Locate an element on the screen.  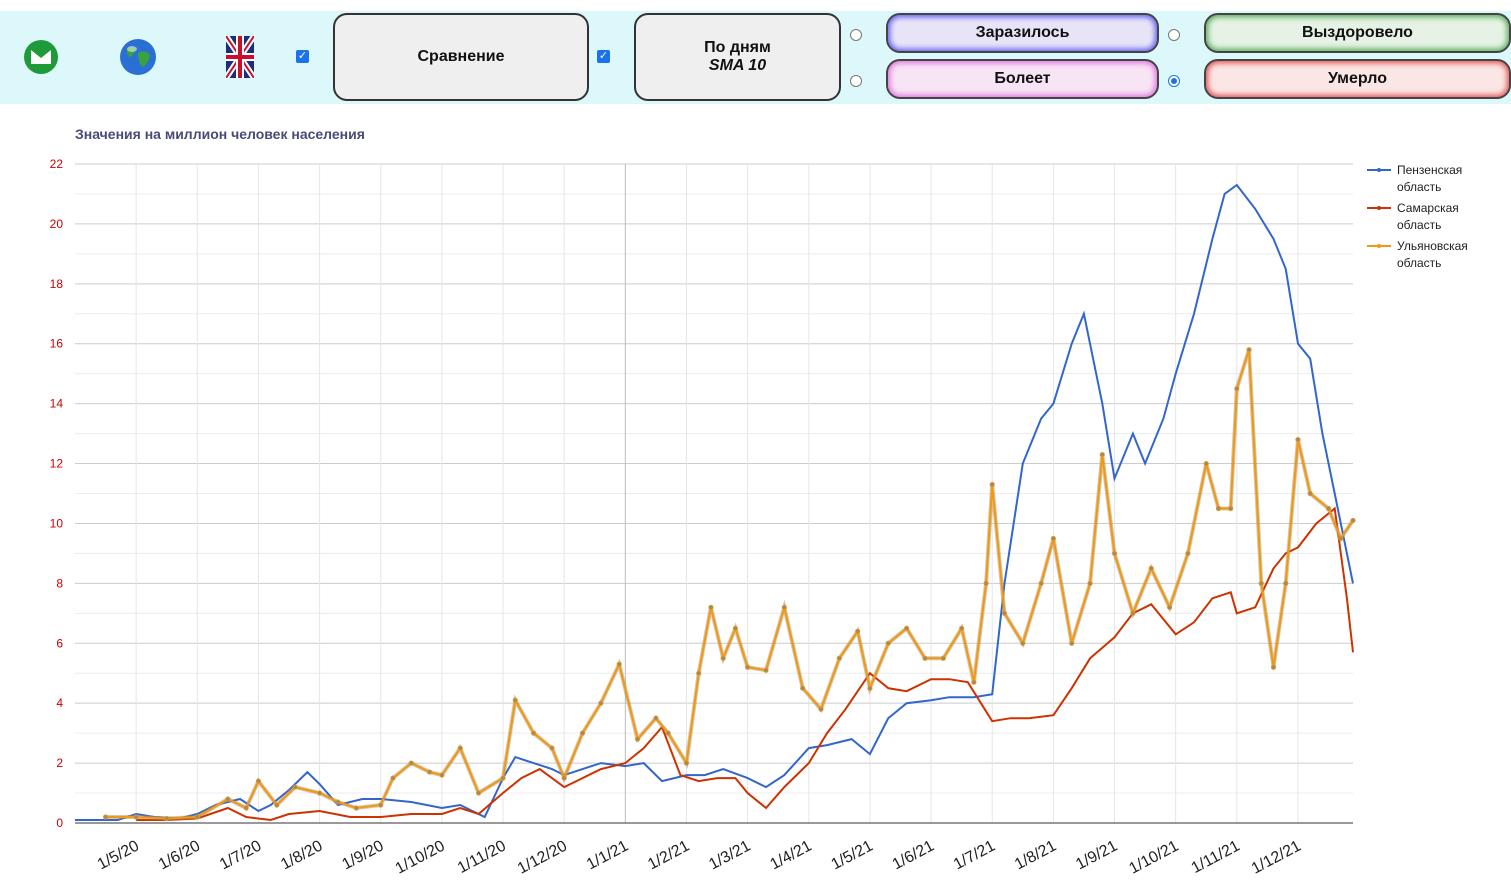
y-tick-label: 20 is located at coordinates (57, 224).